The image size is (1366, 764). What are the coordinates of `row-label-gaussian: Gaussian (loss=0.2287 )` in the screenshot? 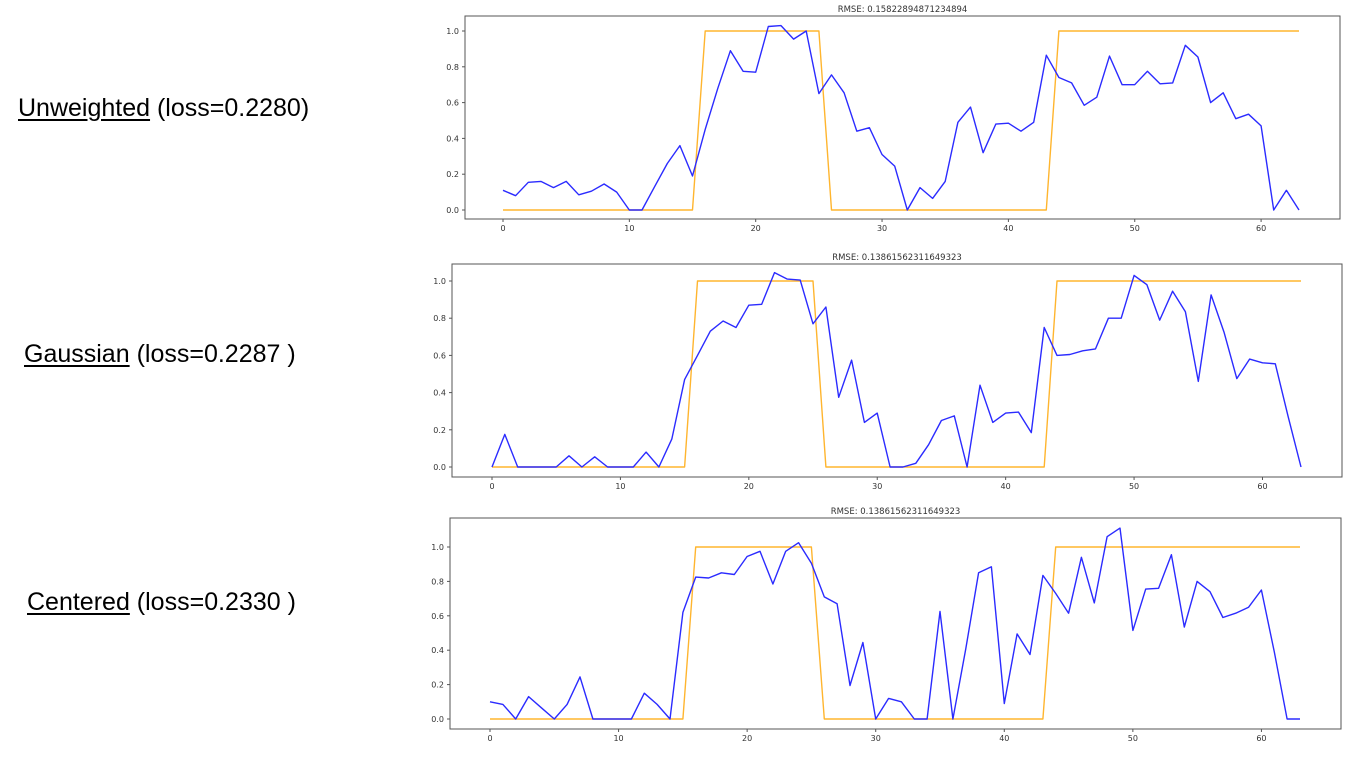 It's located at (160, 354).